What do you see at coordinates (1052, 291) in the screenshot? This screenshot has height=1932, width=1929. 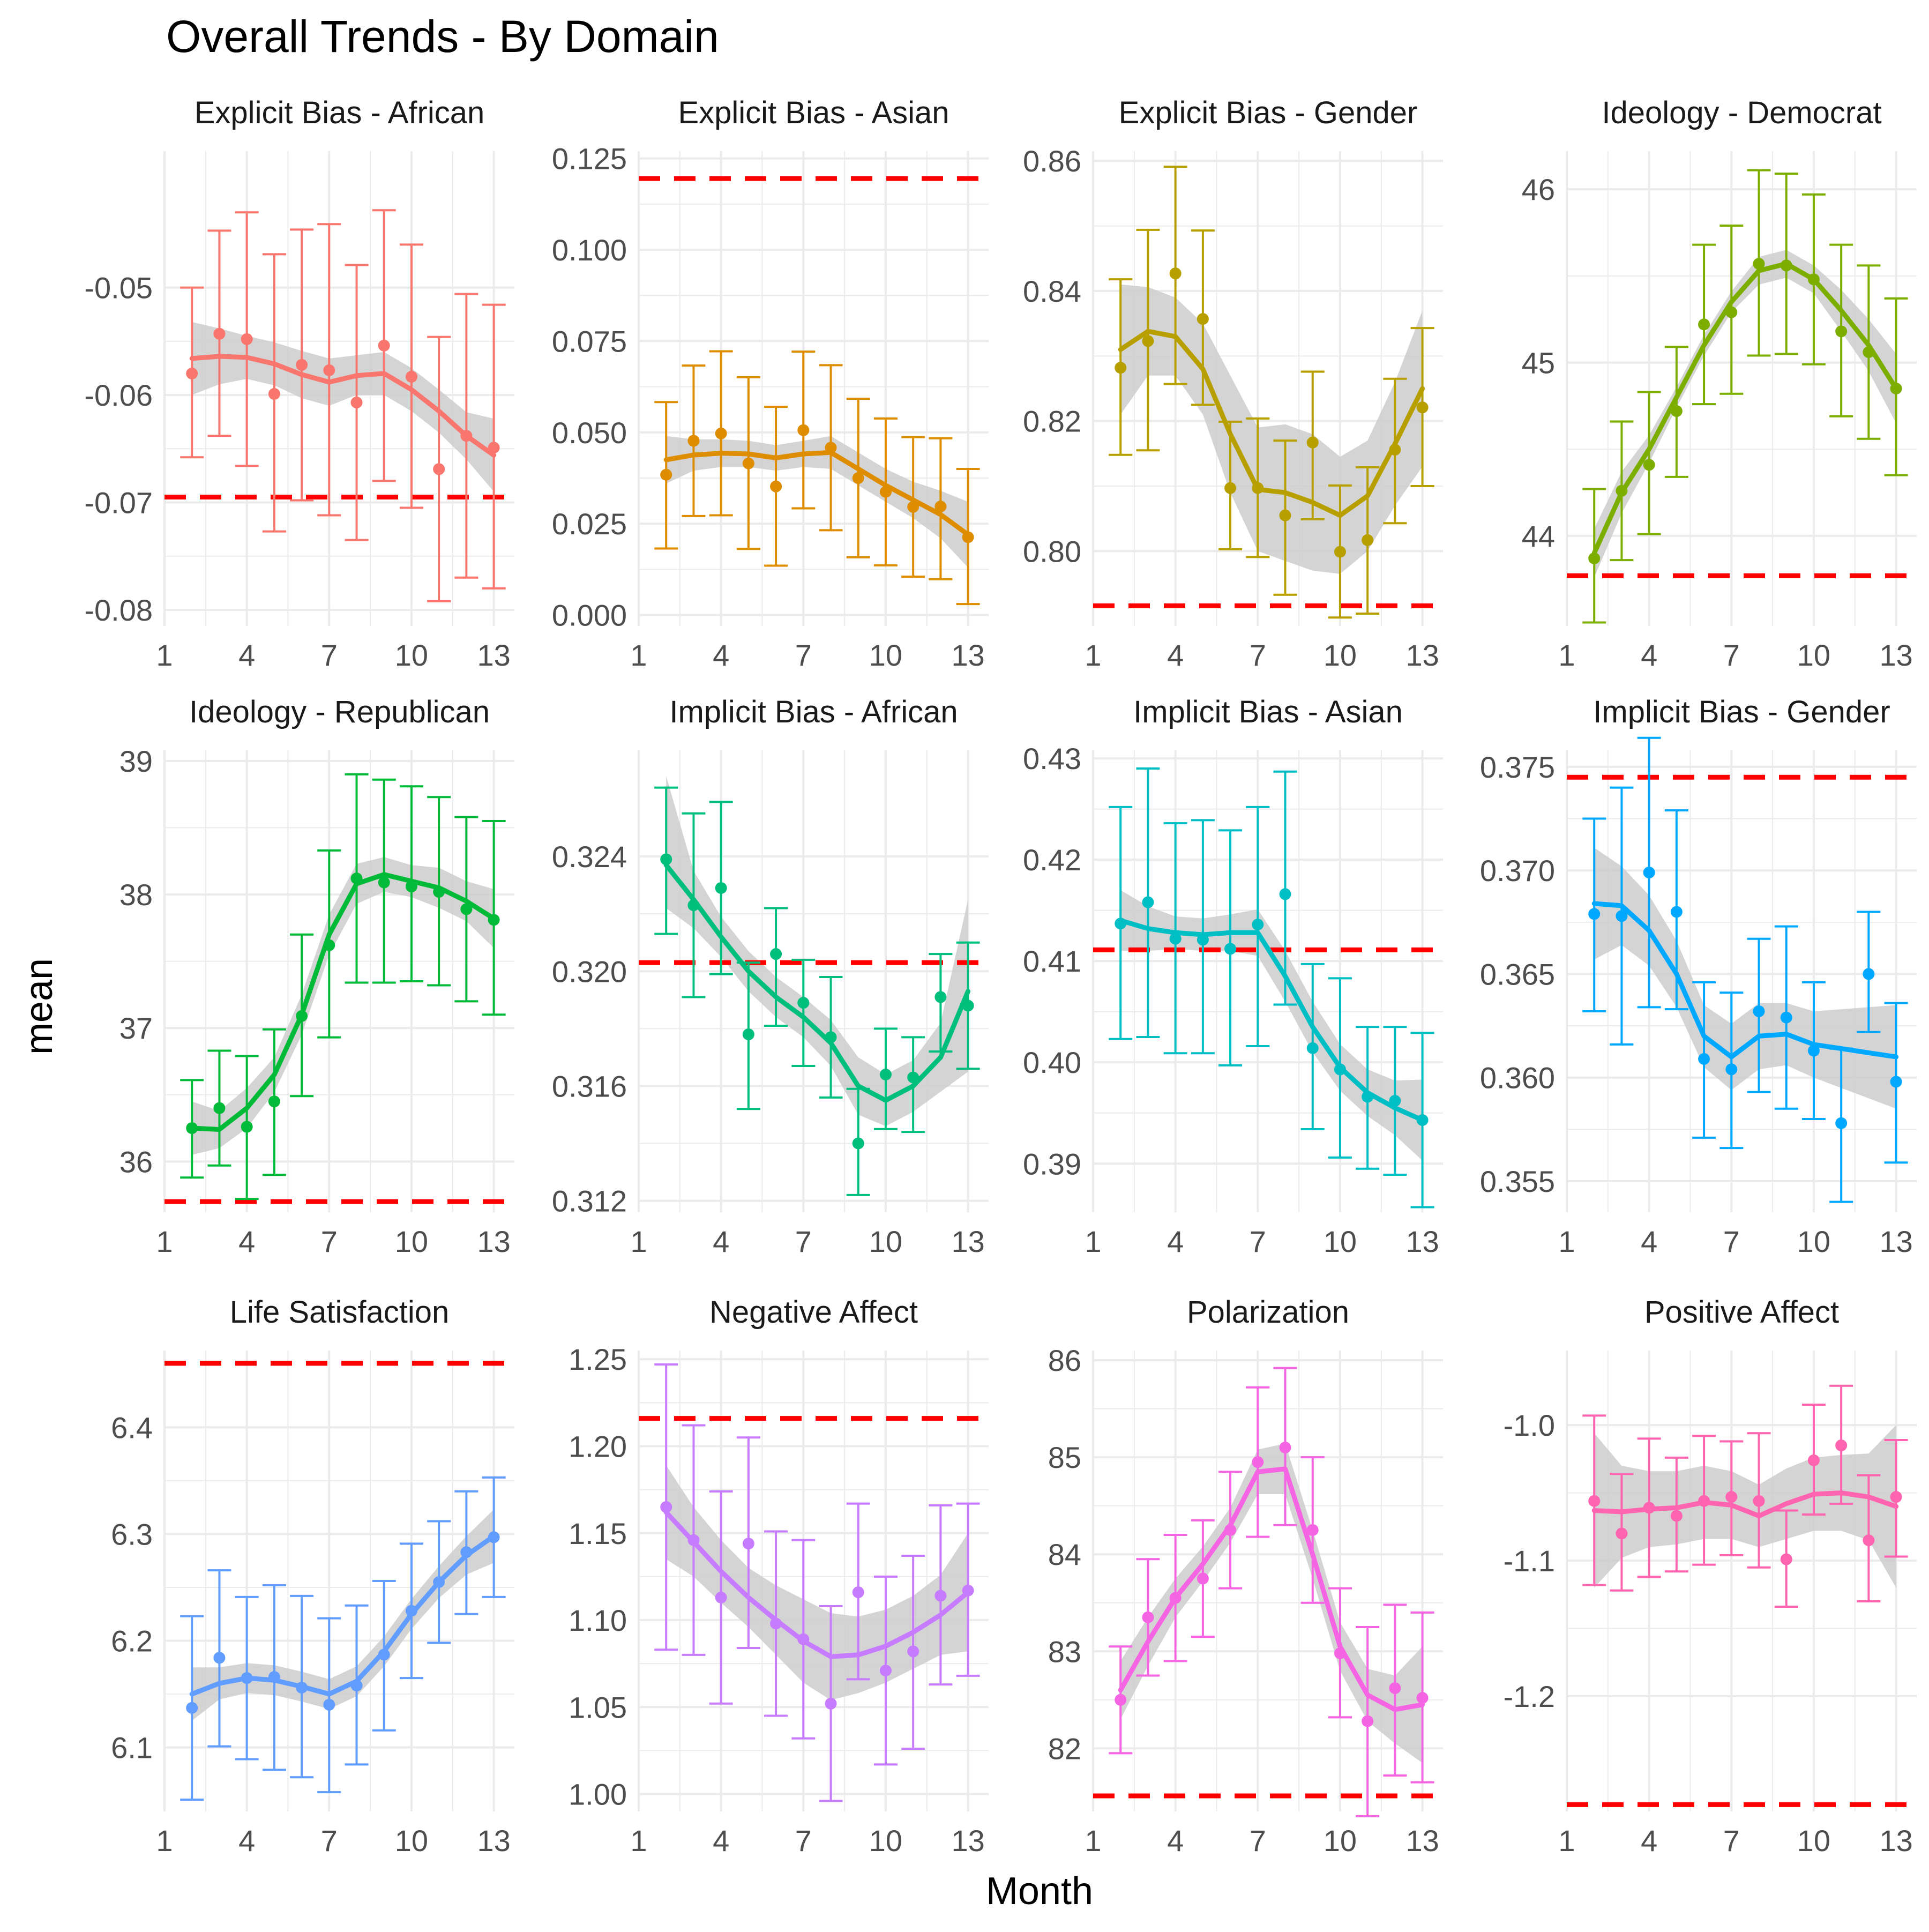 I see `y-tick-label: 0.84` at bounding box center [1052, 291].